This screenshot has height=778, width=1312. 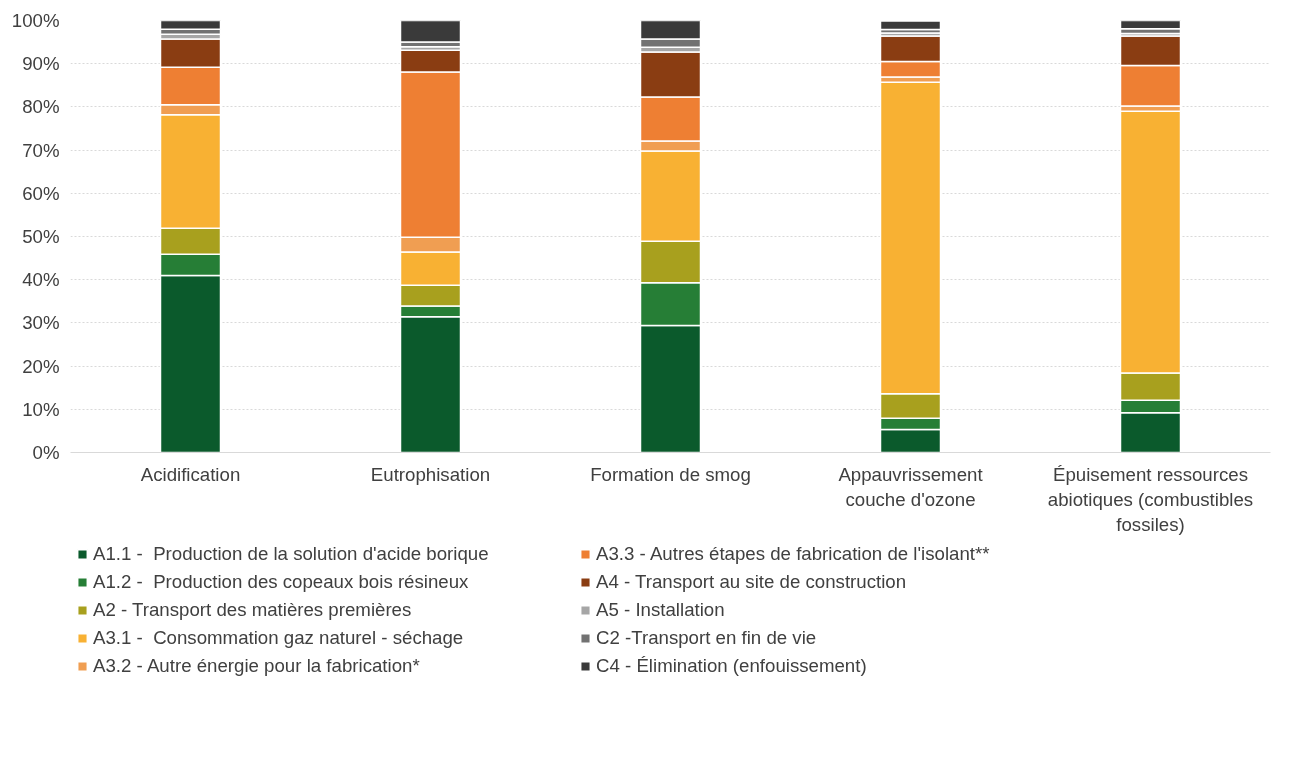 What do you see at coordinates (257, 666) in the screenshot?
I see `legend-label: A3.2 - Autre énergie pour la fabrication*` at bounding box center [257, 666].